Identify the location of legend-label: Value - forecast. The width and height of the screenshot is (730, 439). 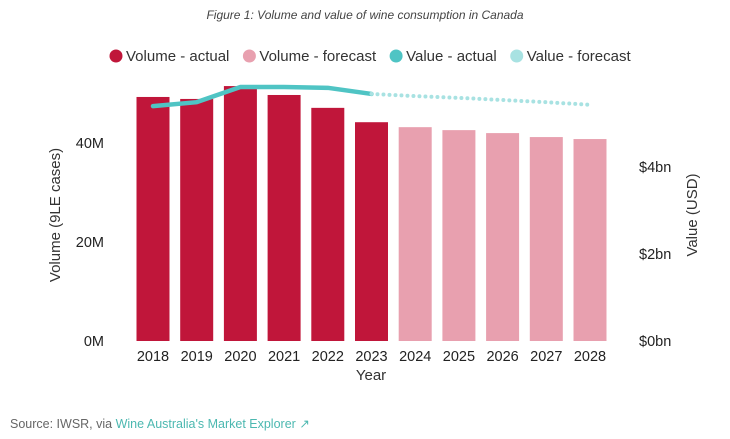
(579, 56).